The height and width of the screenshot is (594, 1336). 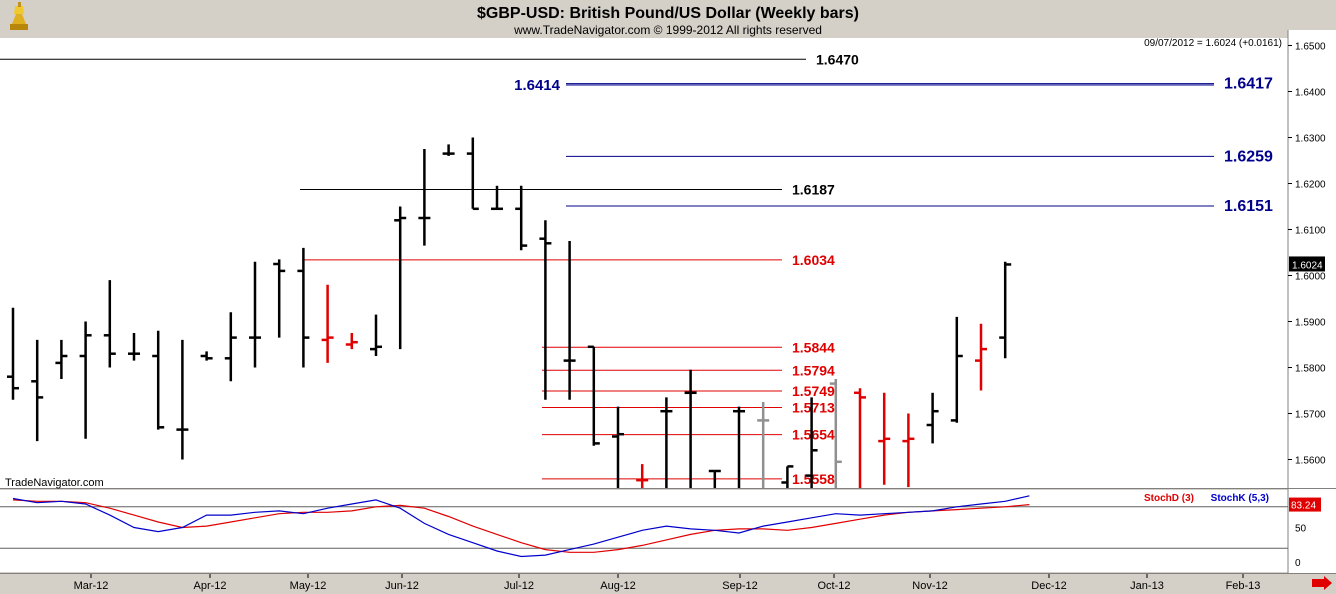 What do you see at coordinates (1310, 415) in the screenshot?
I see `price-tick-label: 1.5700` at bounding box center [1310, 415].